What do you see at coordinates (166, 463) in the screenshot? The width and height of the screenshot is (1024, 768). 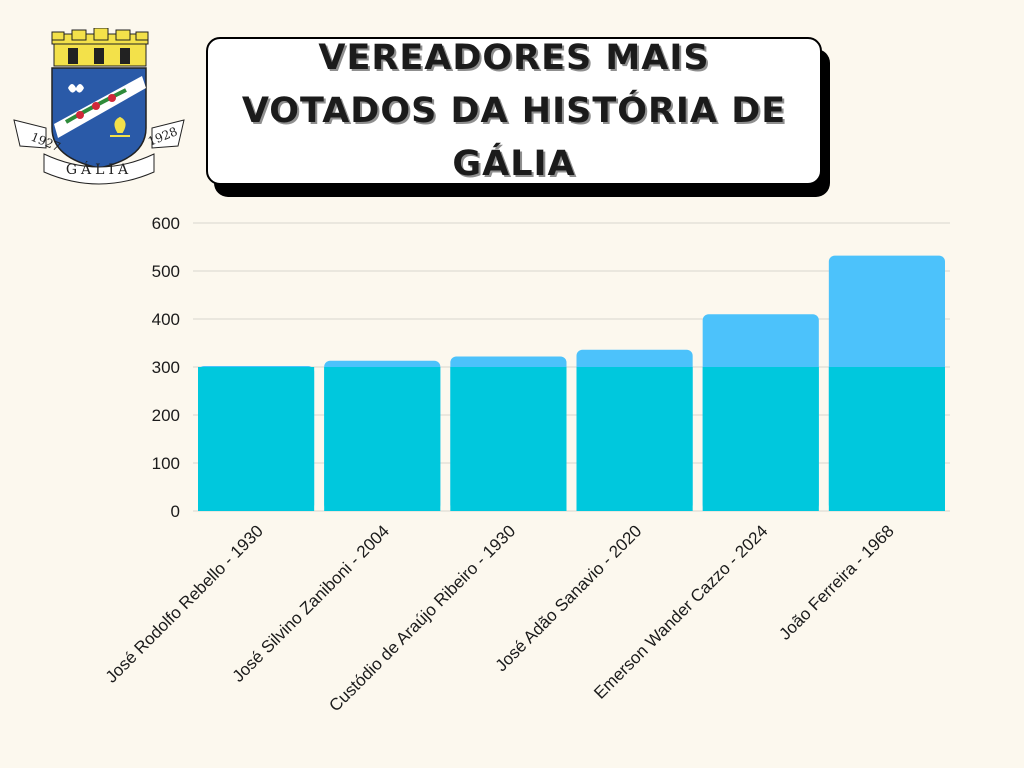 I see `y-tick-label: 100` at bounding box center [166, 463].